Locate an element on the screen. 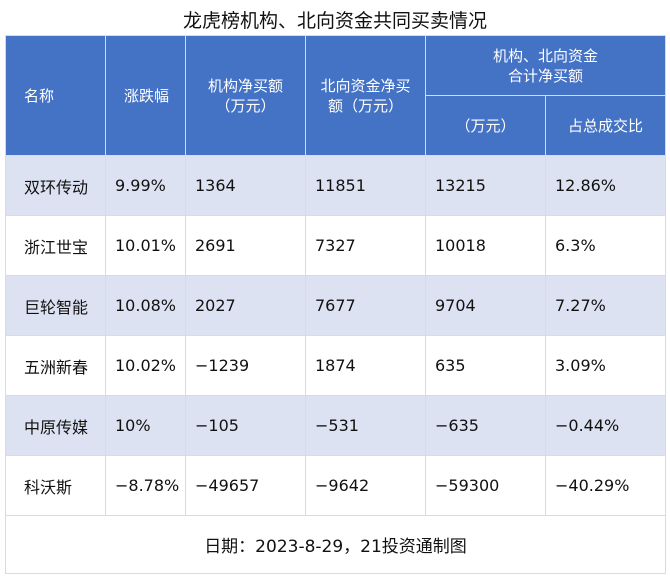  cell-north: 11851 is located at coordinates (365, 185).